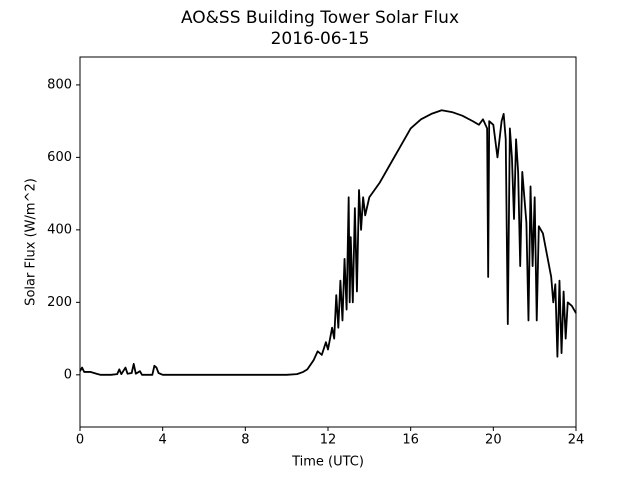  What do you see at coordinates (320, 39) in the screenshot?
I see `chart-subtitle: 2016-06-15` at bounding box center [320, 39].